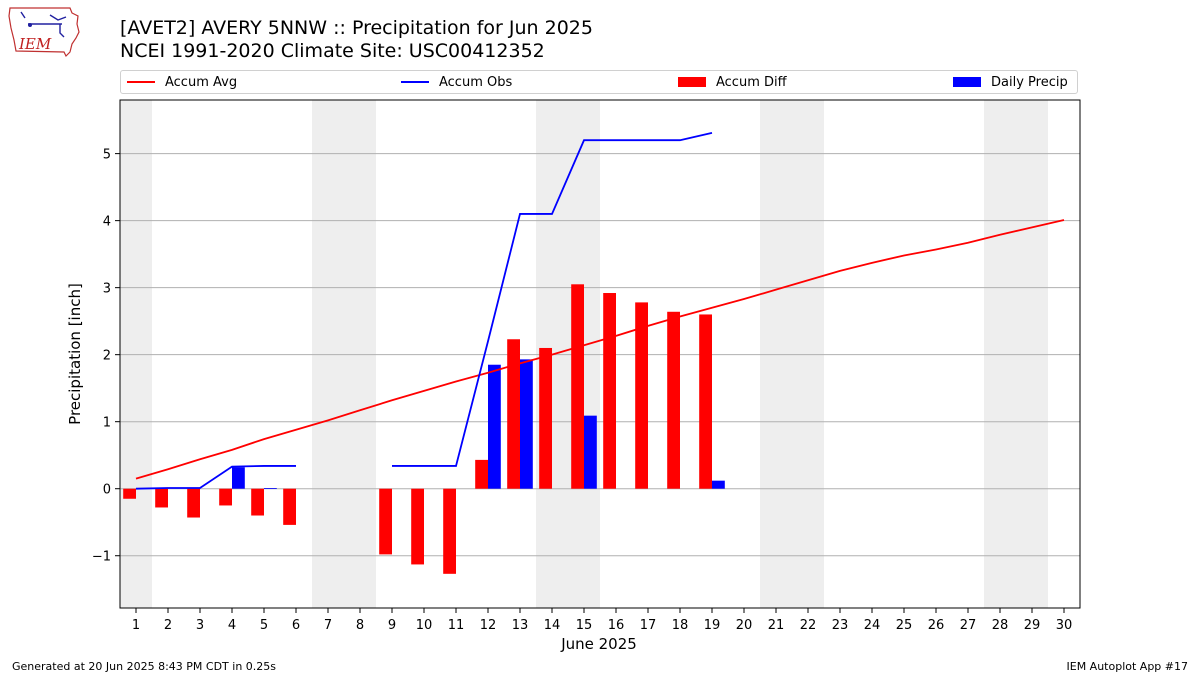 This screenshot has height=675, width=1200. I want to click on logo-text: IEM, so click(35, 44).